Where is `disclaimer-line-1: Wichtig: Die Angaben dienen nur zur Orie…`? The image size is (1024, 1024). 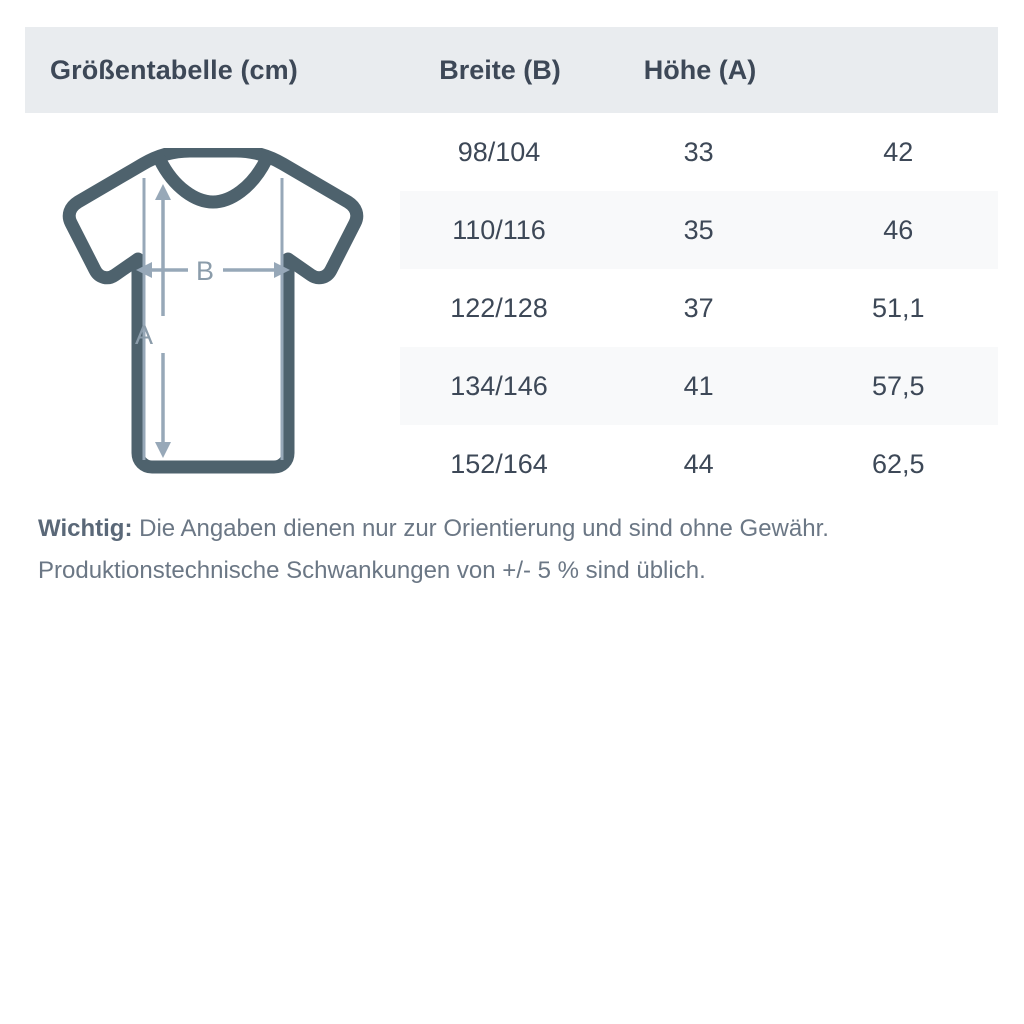
disclaimer-line-1: Wichtig: Die Angaben dienen nur zur Orie… is located at coordinates (518, 529).